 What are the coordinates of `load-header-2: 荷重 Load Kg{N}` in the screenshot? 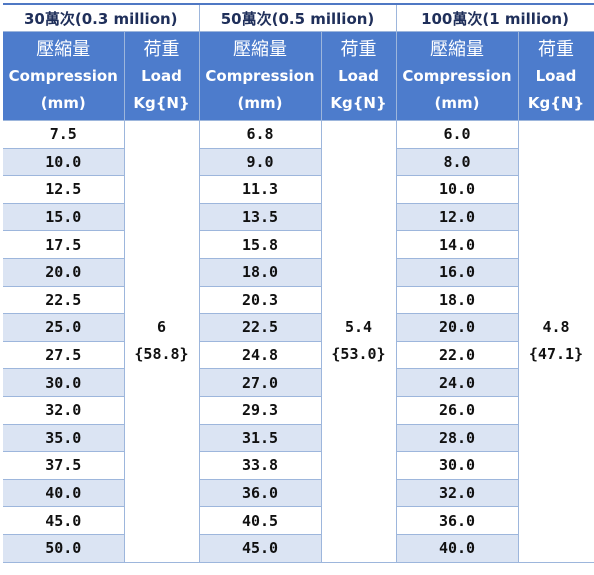 It's located at (555, 76).